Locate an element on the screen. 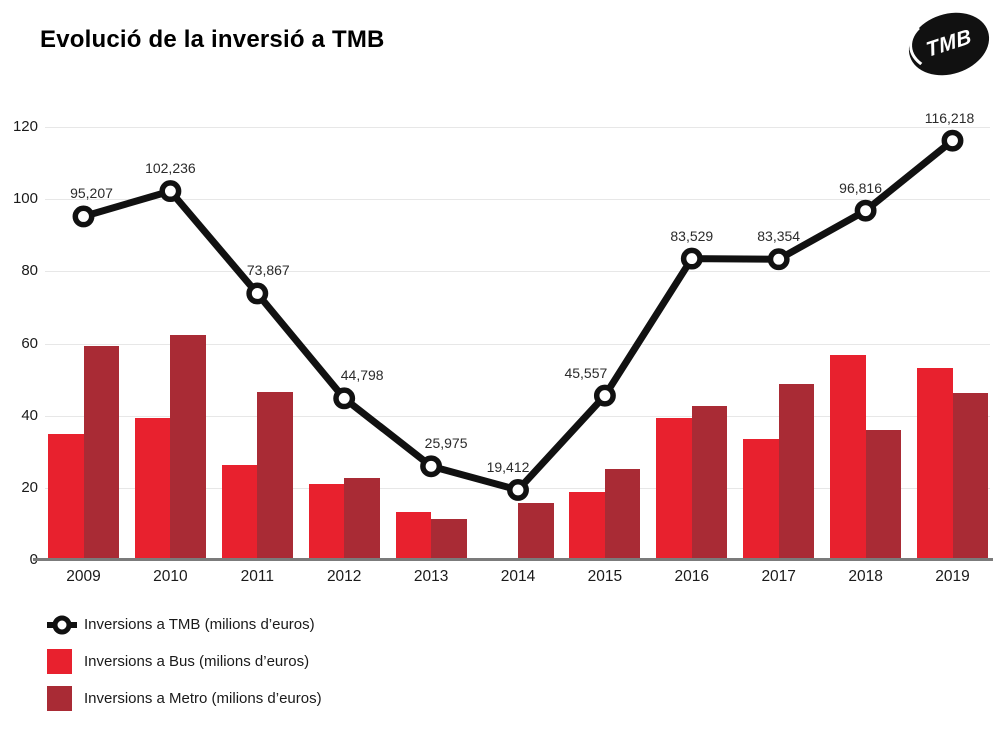 This screenshot has height=742, width=1004. point-label-2015: 45,557 is located at coordinates (586, 372).